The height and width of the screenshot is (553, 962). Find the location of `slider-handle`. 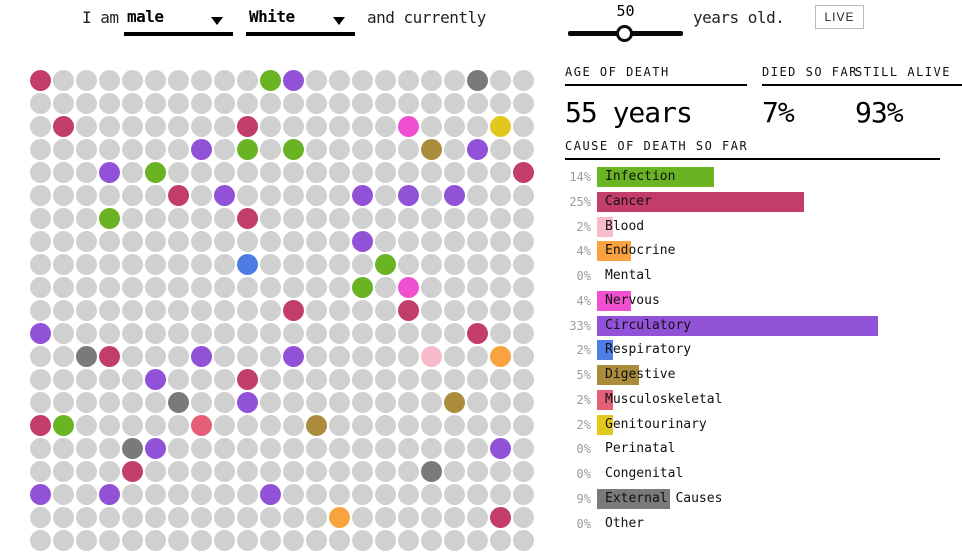

slider-handle is located at coordinates (624, 33).